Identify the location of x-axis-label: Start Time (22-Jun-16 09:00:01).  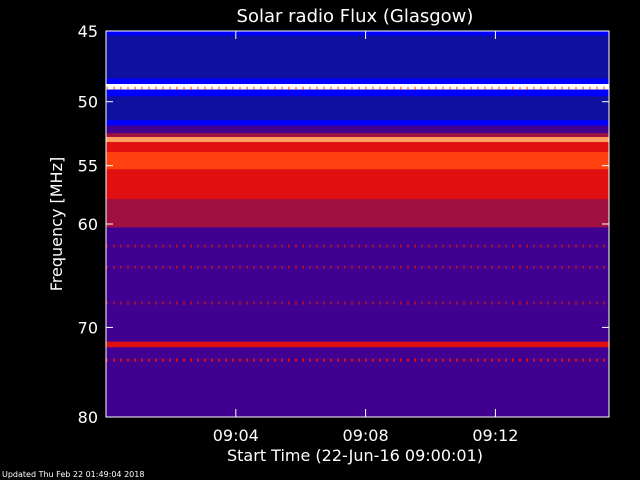
(355, 455).